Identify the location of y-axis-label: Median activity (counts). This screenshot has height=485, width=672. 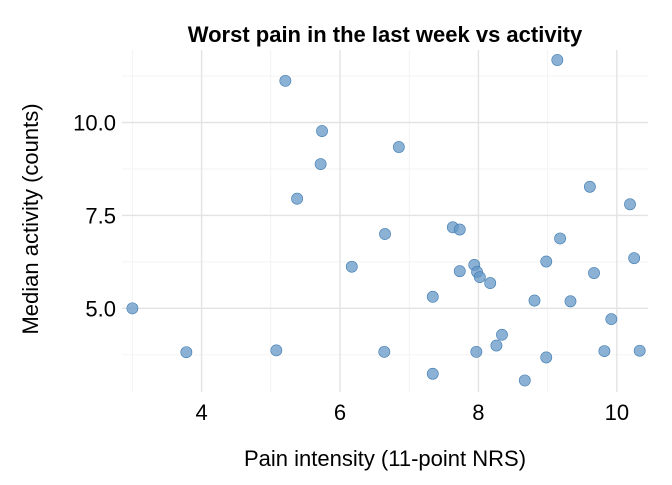
(30, 218).